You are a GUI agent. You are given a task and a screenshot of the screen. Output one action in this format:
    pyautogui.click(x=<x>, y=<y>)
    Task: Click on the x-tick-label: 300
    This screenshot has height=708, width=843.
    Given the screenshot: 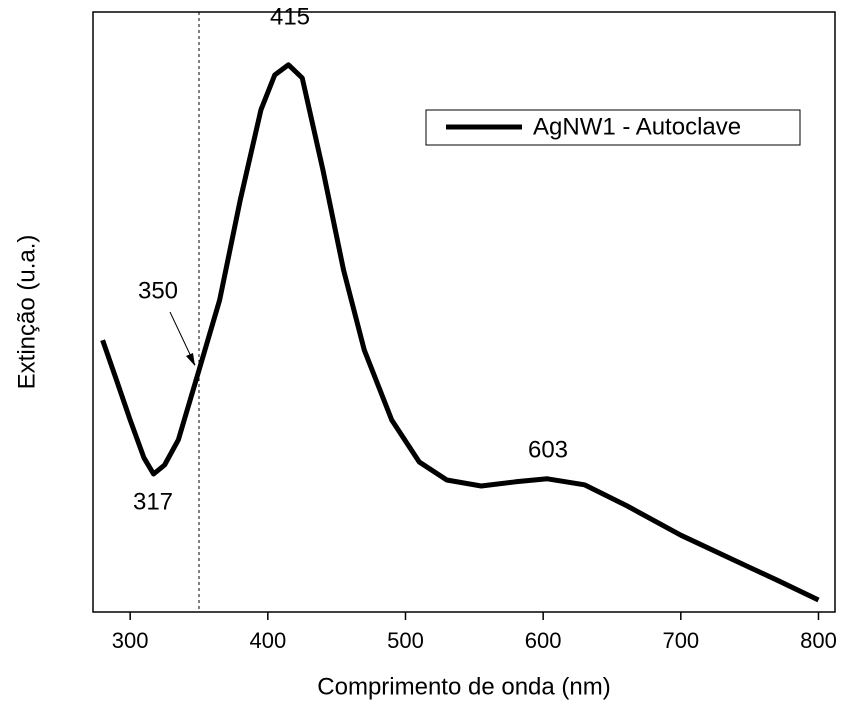 What is the action you would take?
    pyautogui.click(x=130, y=640)
    